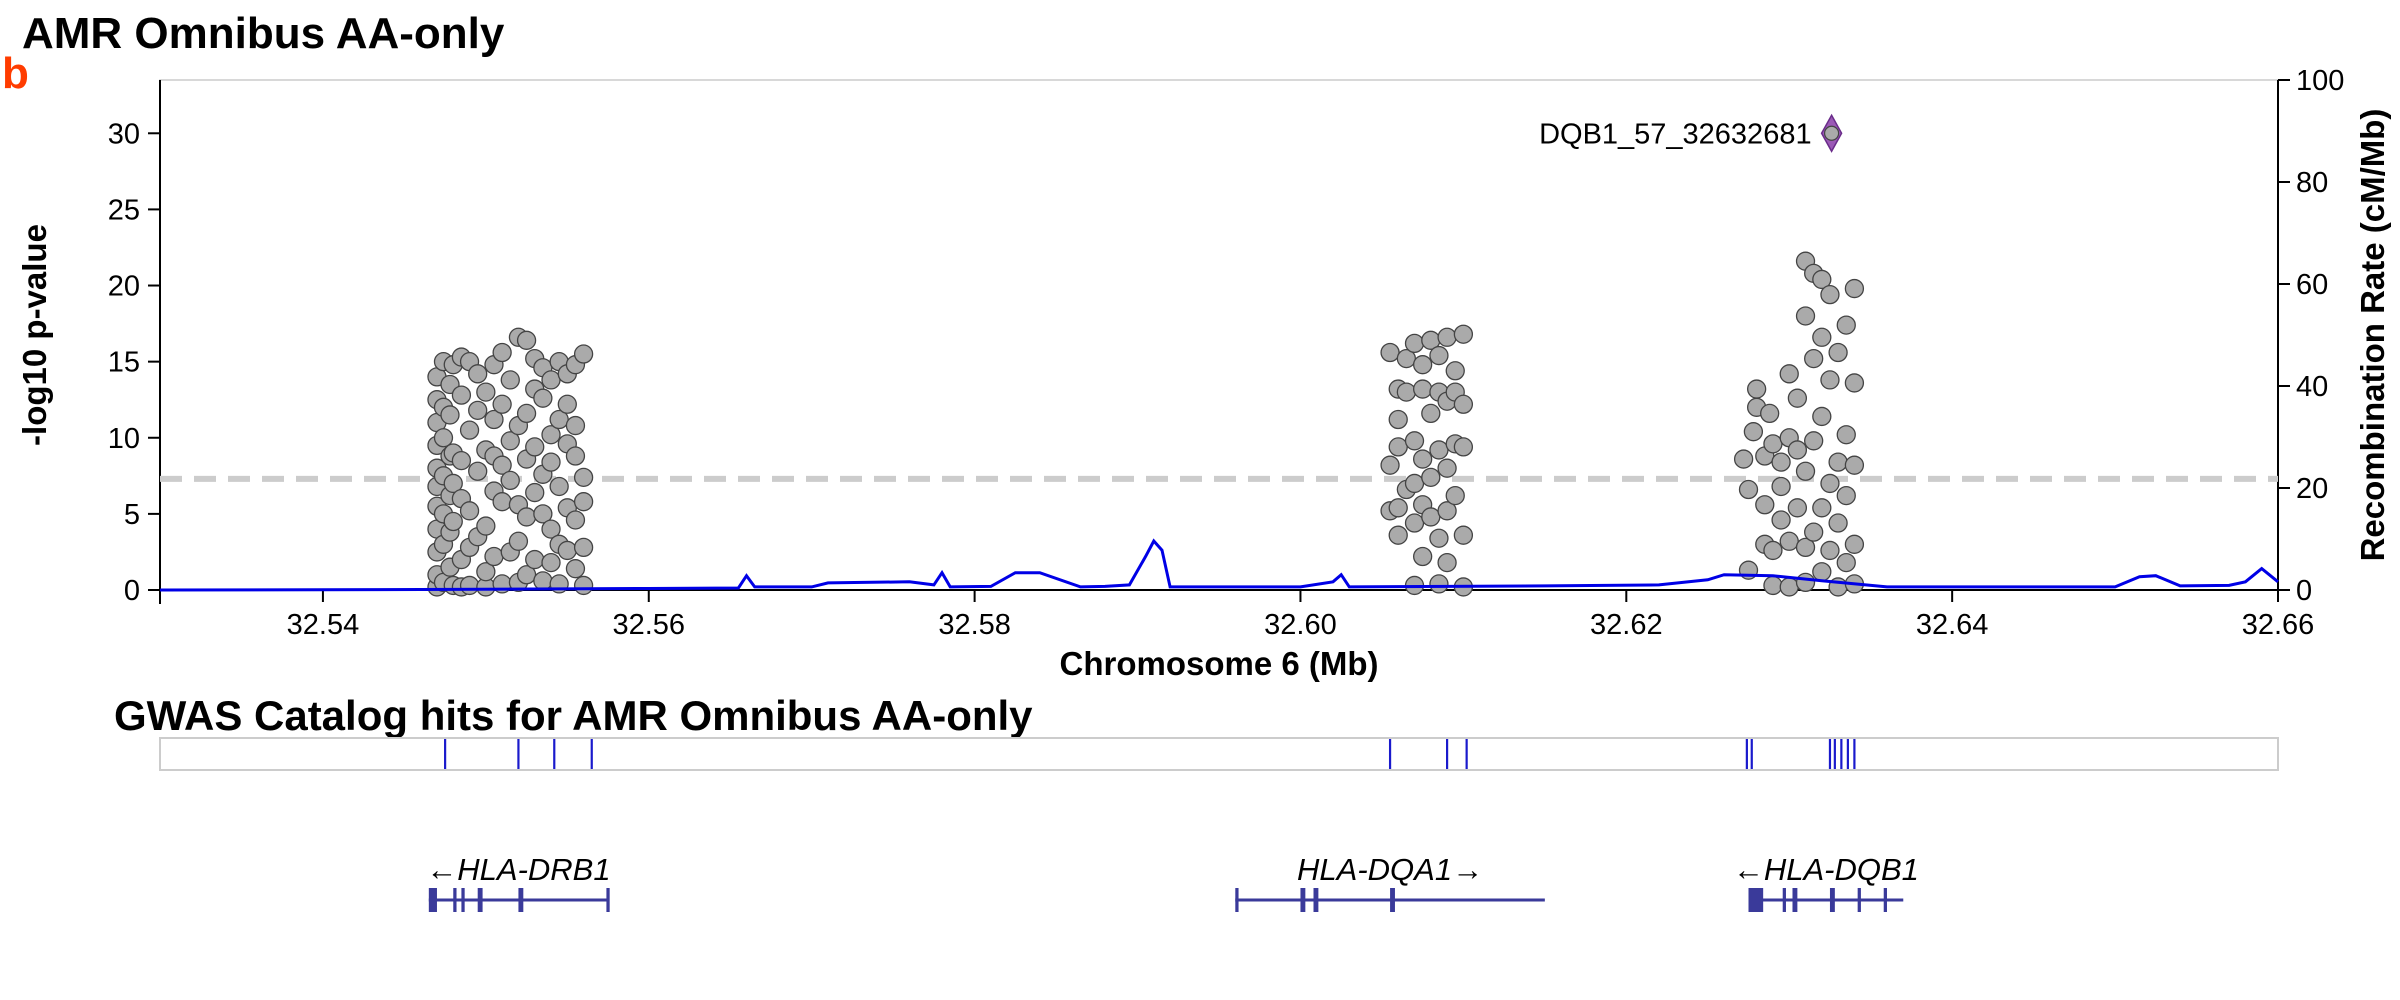 This screenshot has height=1000, width=2400. What do you see at coordinates (1390, 869) in the screenshot?
I see `gene-label: HLA-DQA1→` at bounding box center [1390, 869].